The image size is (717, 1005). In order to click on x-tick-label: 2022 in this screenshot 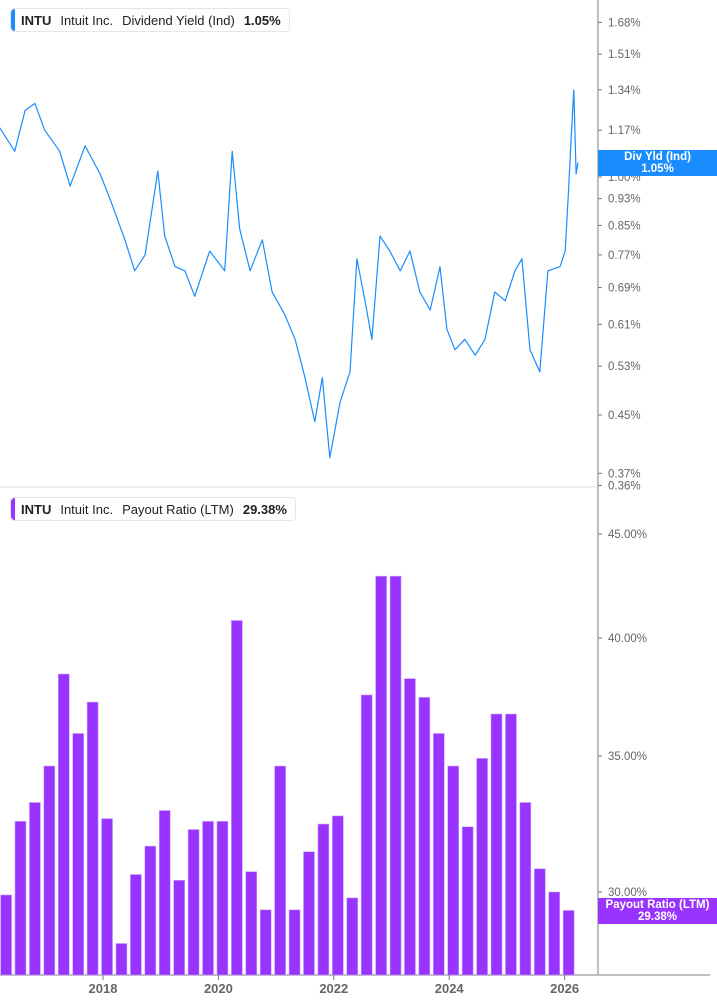, I will do `click(333, 988)`.